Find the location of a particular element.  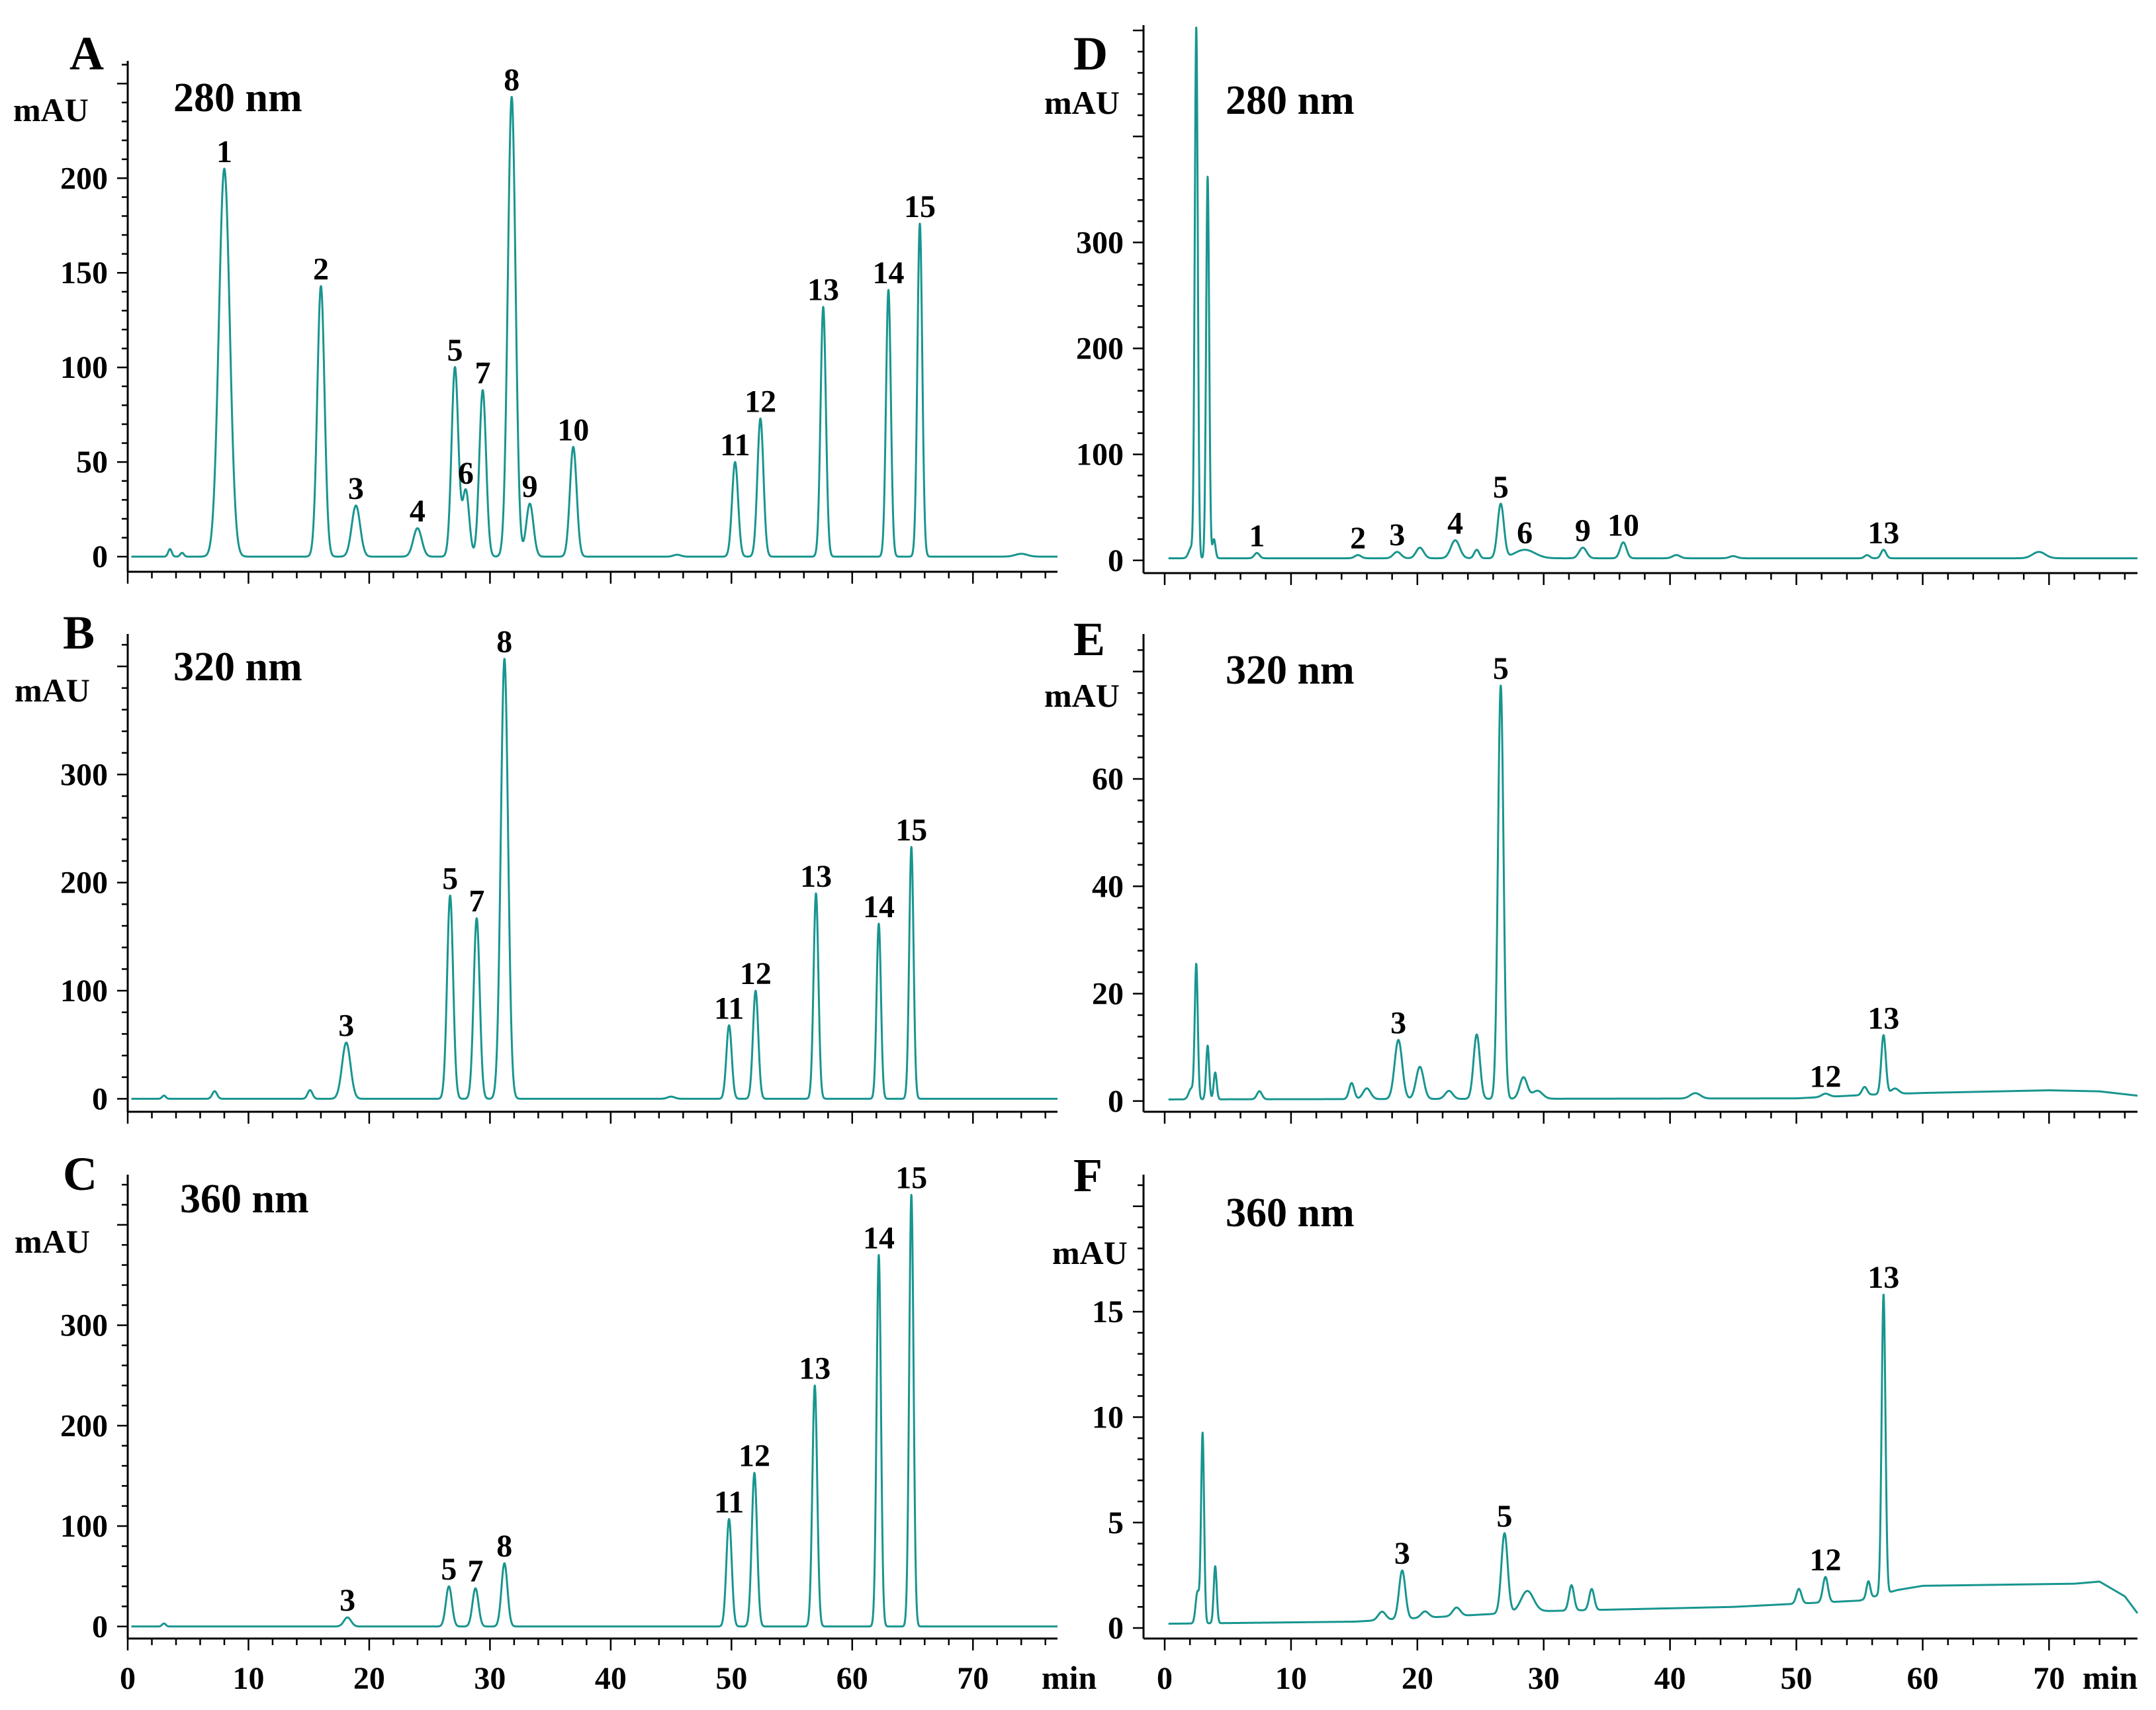

y-tick-label: 50 is located at coordinates (92, 462).